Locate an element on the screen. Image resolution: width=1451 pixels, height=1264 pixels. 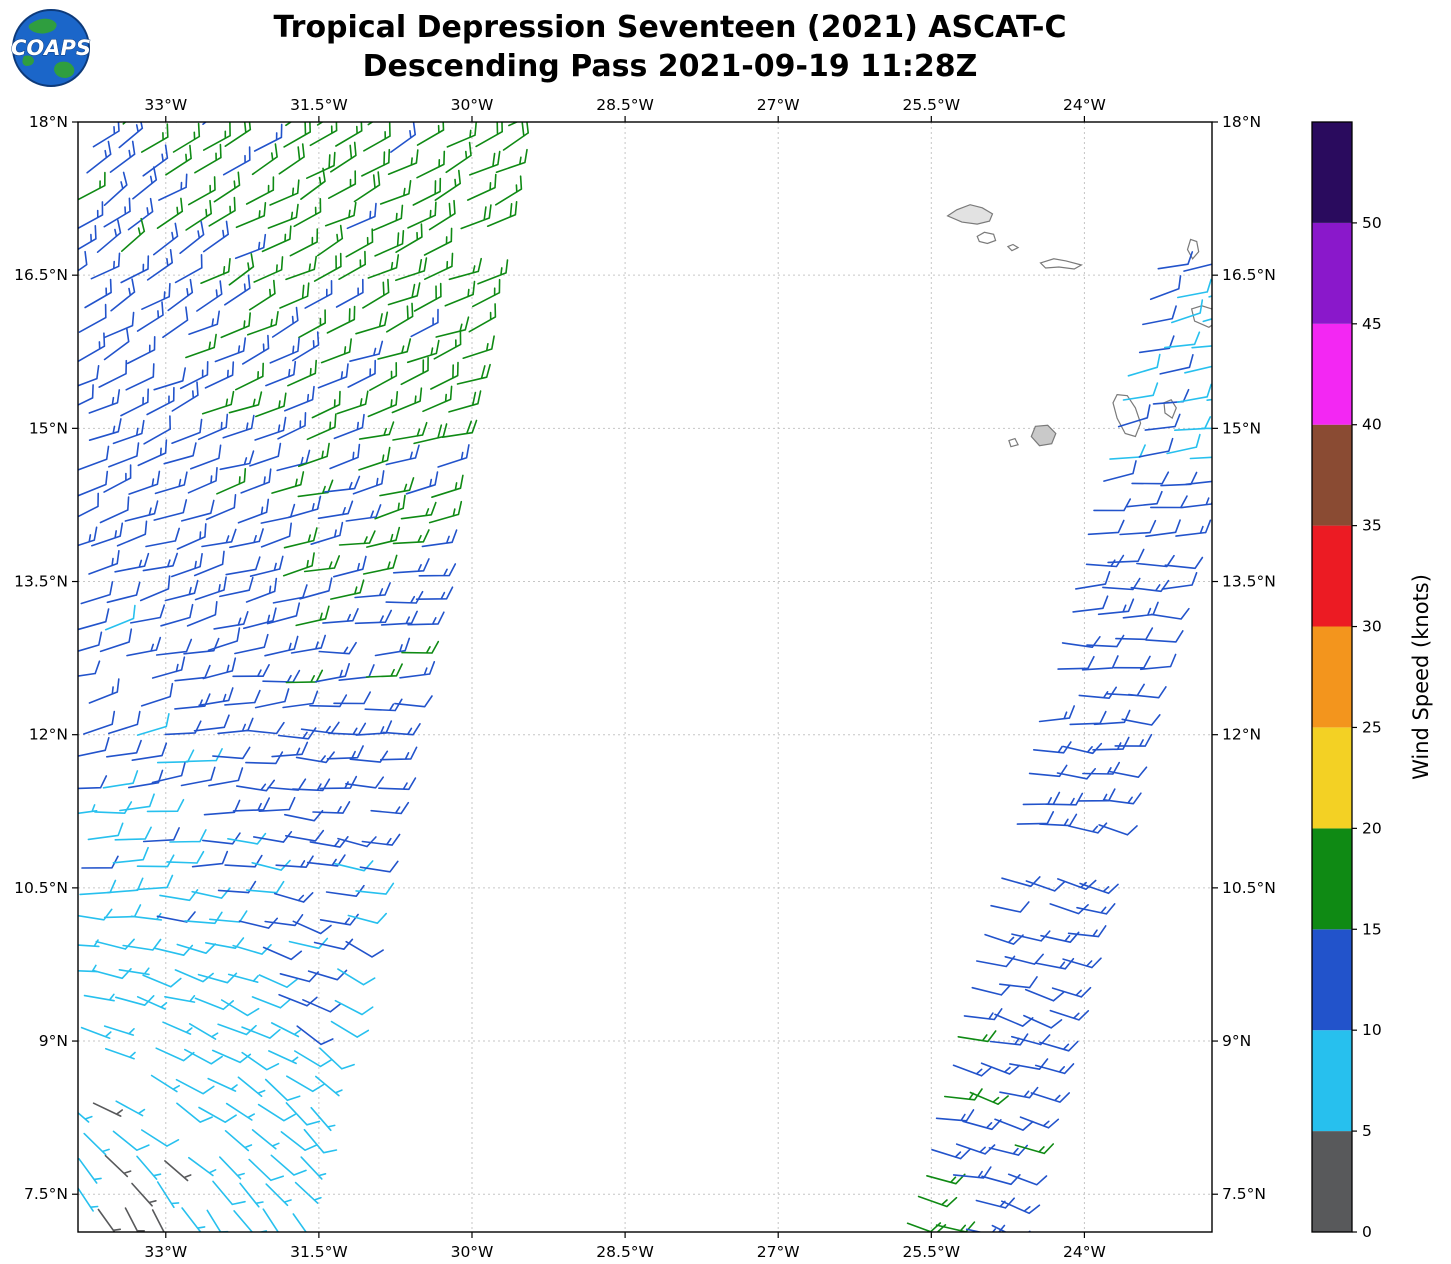
island-outline is located at coordinates (970, 214).